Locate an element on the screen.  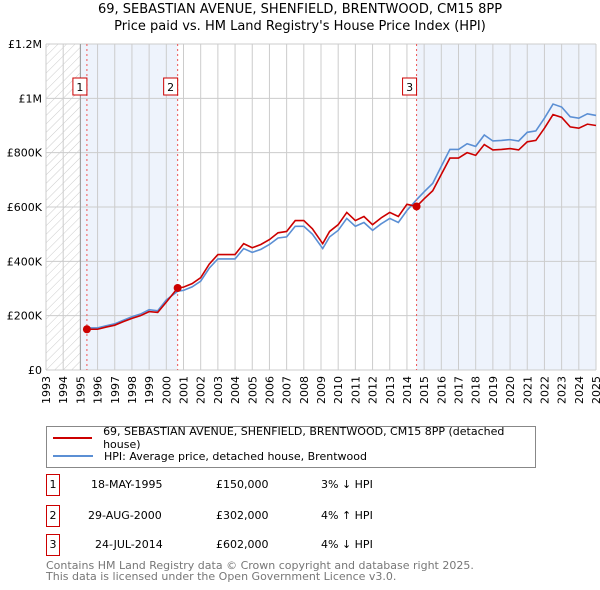
x-tick-label: 2017 is located at coordinates (459, 390).